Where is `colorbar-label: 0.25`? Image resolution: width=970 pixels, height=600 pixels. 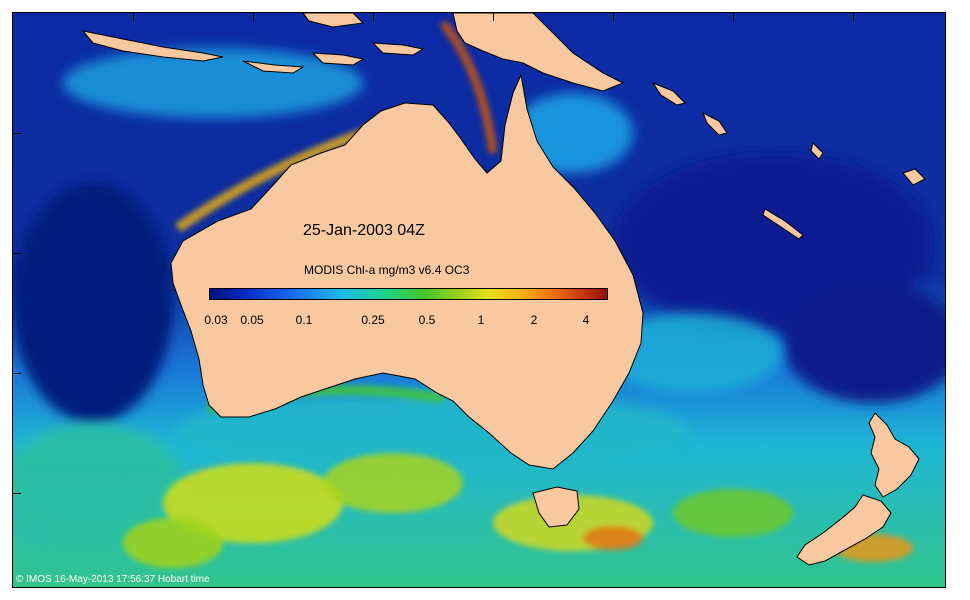
colorbar-label: 0.25 is located at coordinates (373, 320).